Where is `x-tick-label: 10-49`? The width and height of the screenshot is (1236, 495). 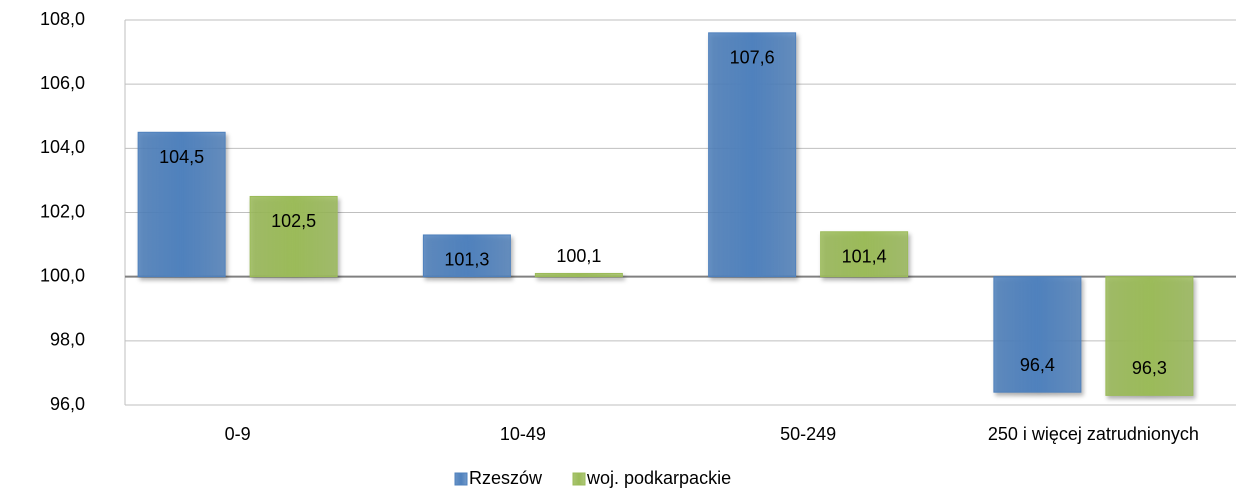
x-tick-label: 10-49 is located at coordinates (523, 434).